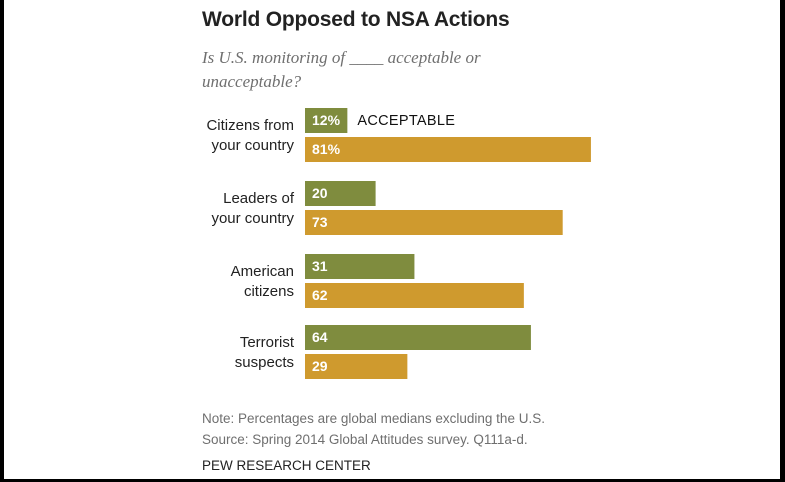 This screenshot has width=785, height=482. What do you see at coordinates (320, 337) in the screenshot?
I see `data-label: 64` at bounding box center [320, 337].